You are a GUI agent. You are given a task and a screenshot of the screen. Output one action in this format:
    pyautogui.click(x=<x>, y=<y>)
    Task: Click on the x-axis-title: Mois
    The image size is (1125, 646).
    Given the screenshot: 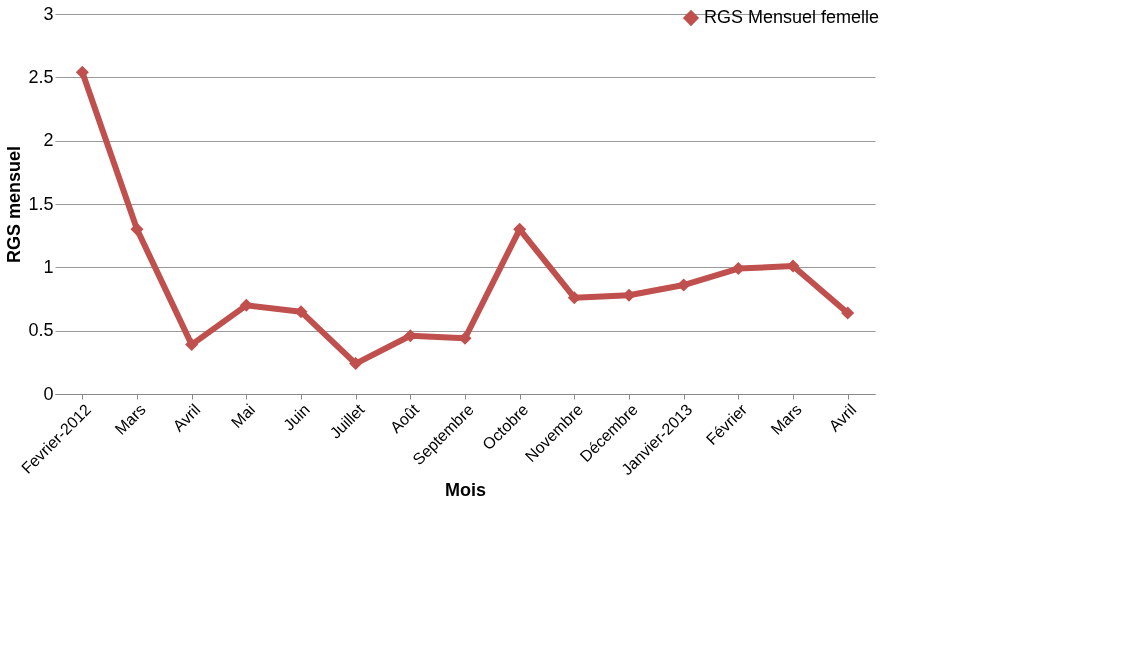 What is the action you would take?
    pyautogui.click(x=465, y=490)
    